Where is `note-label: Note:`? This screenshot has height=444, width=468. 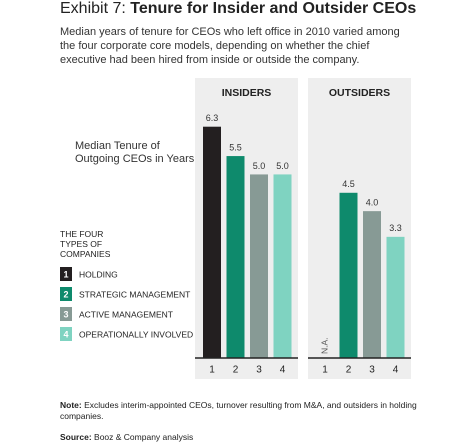
note-label: Note: is located at coordinates (71, 405).